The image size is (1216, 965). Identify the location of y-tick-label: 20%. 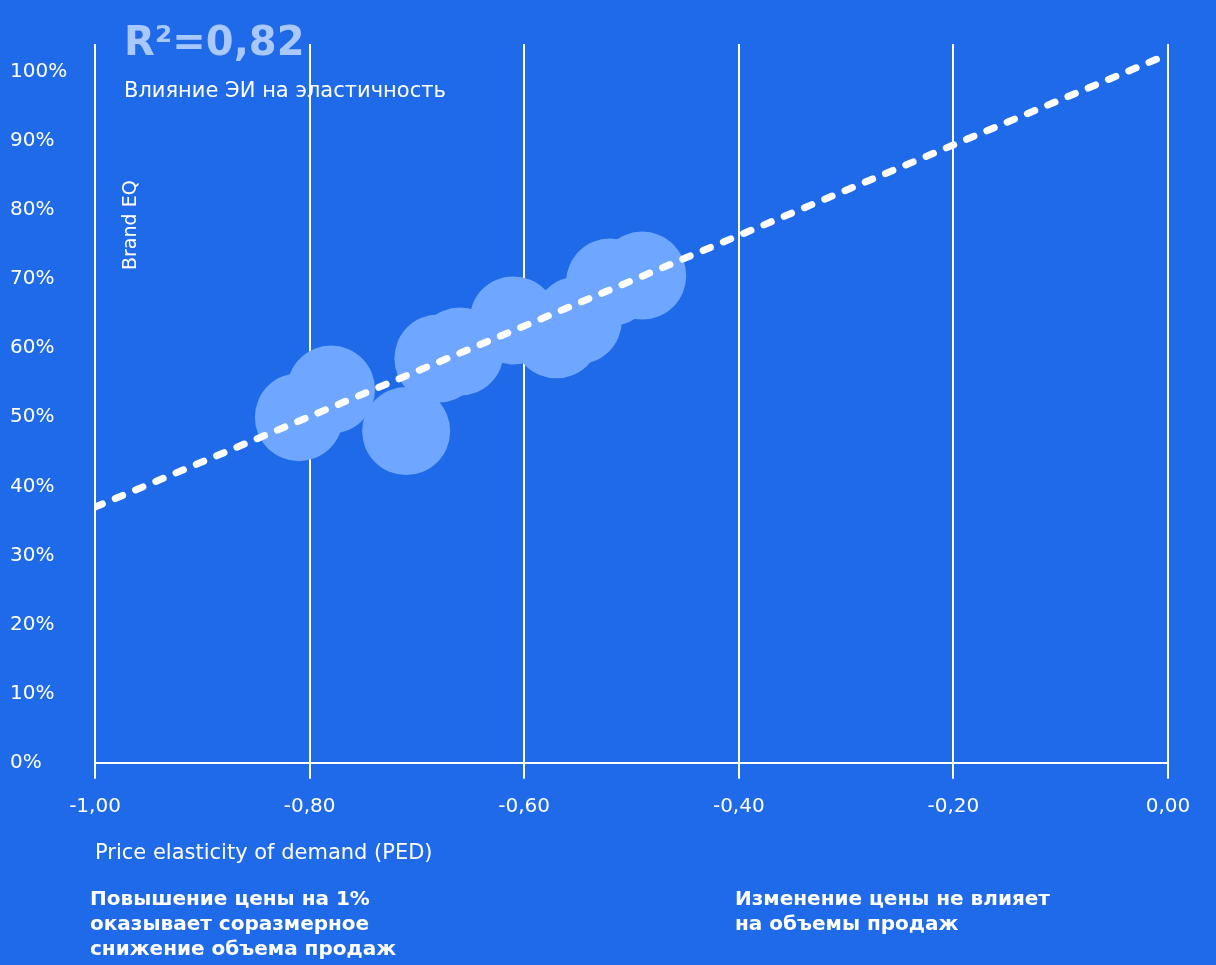
(32, 622).